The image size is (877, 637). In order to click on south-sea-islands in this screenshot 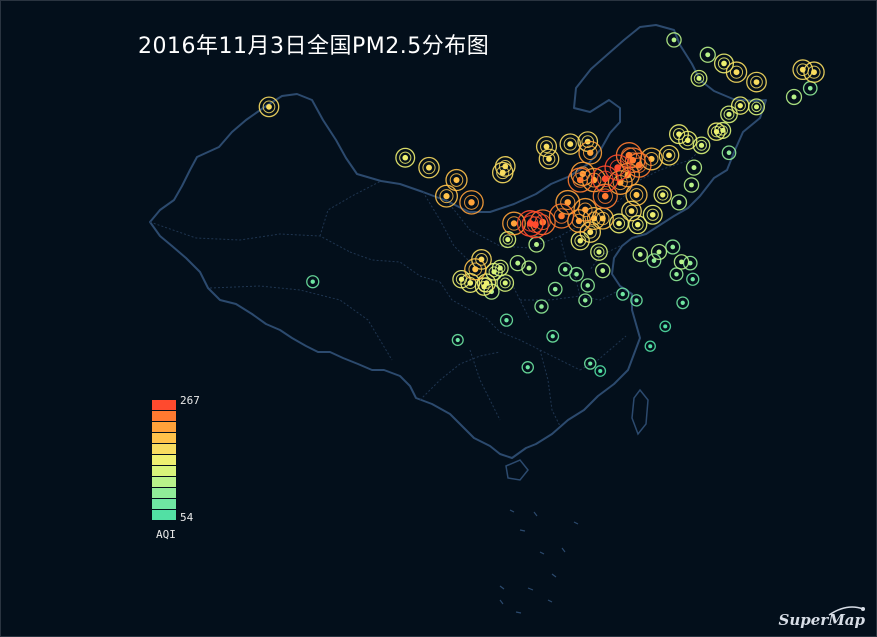, I will do `click(539, 561)`.